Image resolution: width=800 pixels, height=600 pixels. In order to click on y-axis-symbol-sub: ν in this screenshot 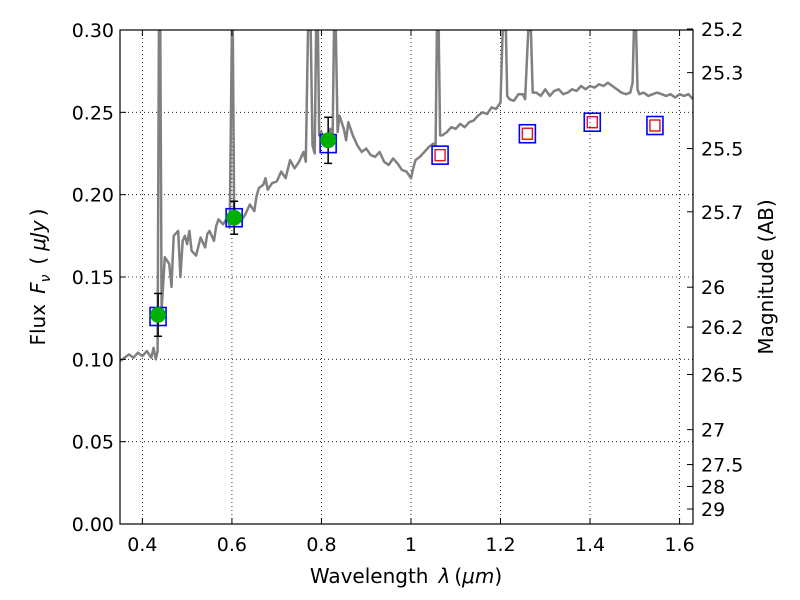, I will do `click(46, 278)`.